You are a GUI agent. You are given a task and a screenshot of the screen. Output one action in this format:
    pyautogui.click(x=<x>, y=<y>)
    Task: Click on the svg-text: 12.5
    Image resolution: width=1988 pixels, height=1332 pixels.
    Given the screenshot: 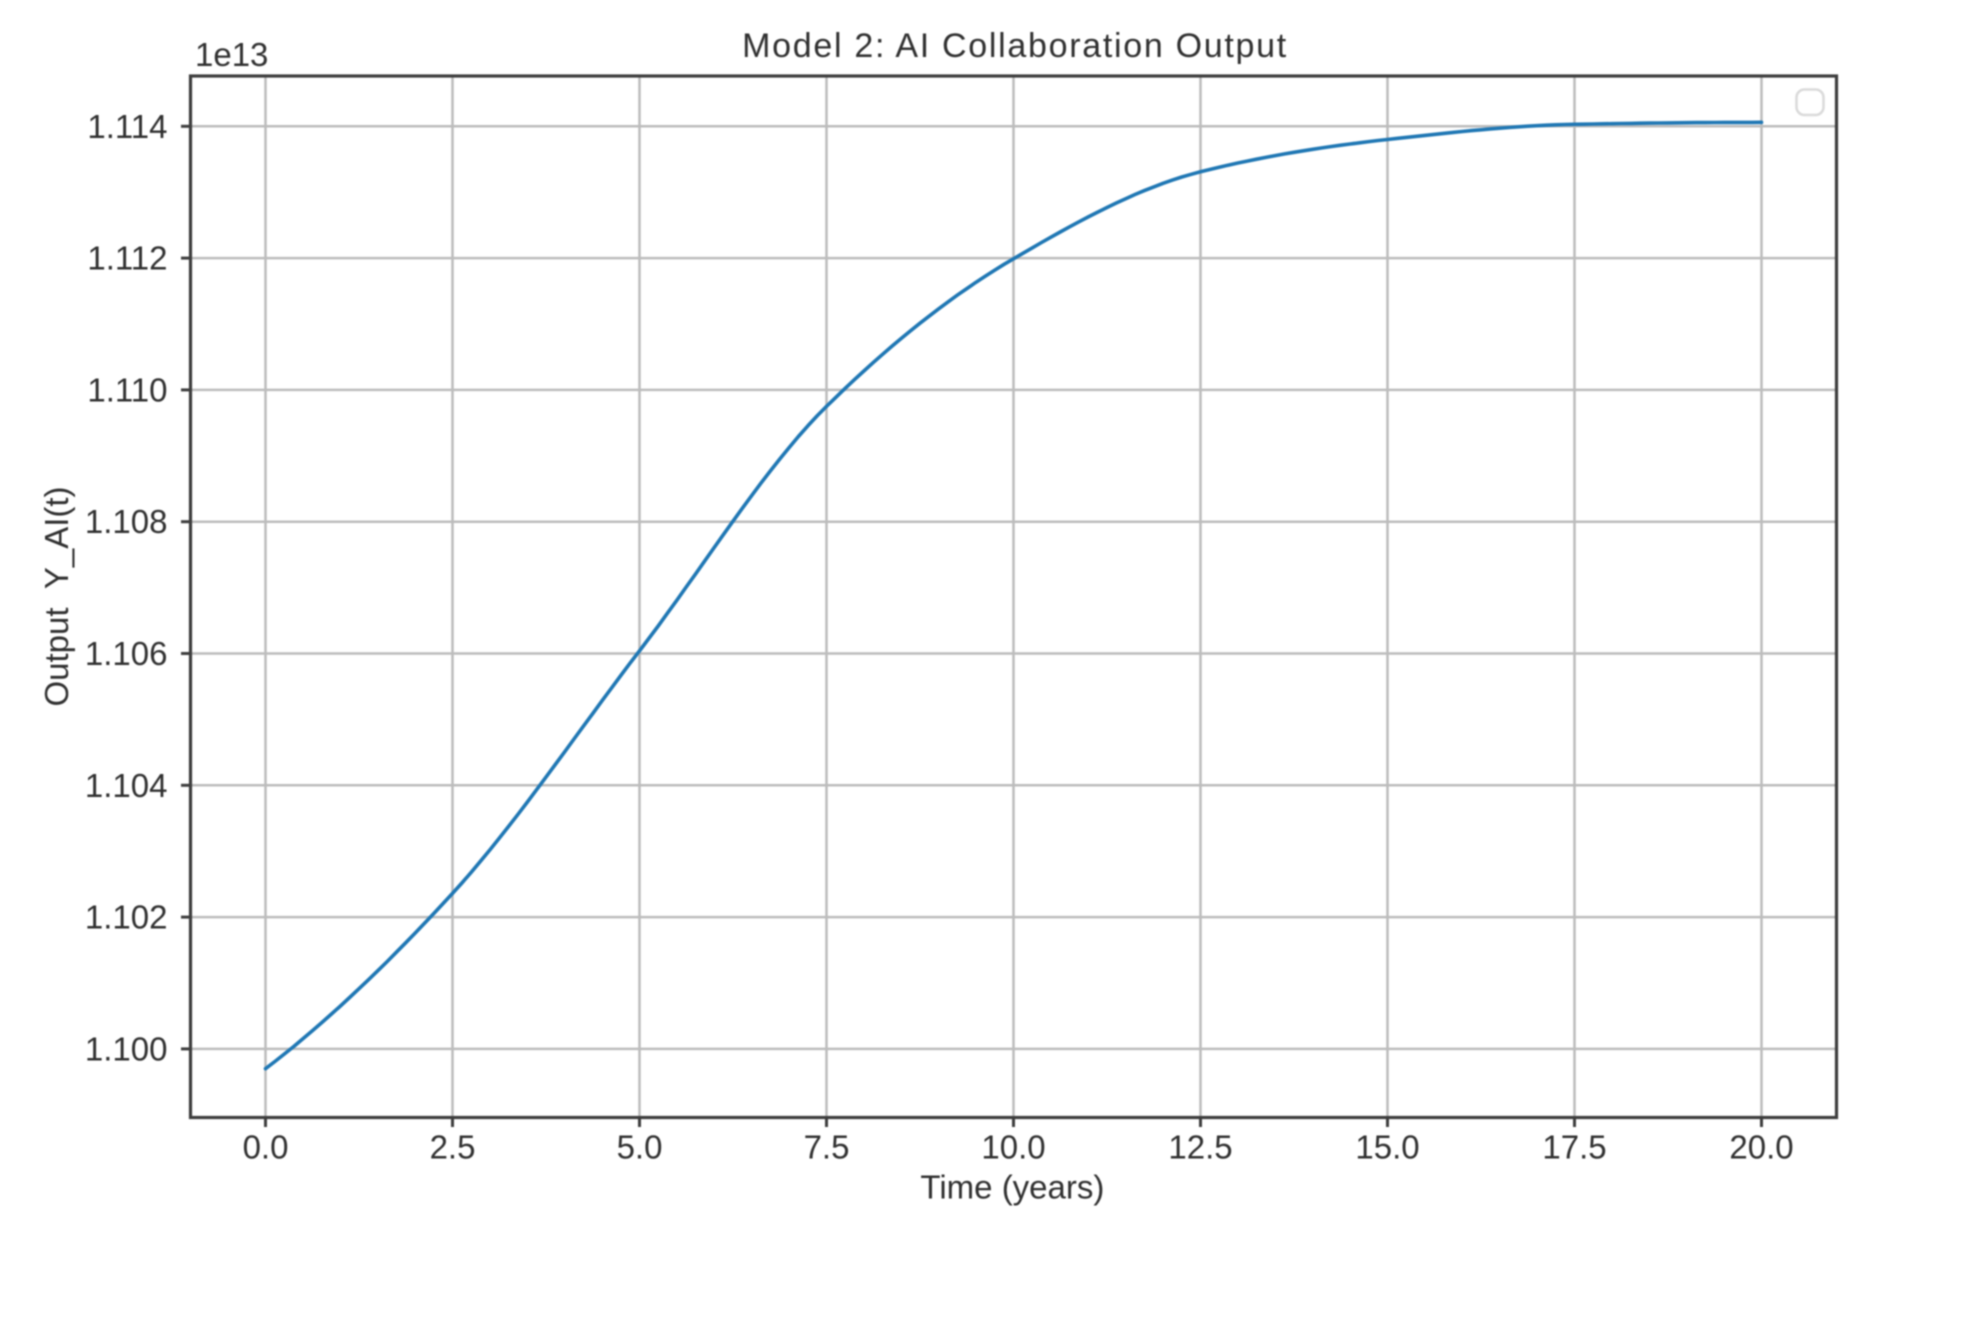 What is the action you would take?
    pyautogui.click(x=1200, y=1147)
    